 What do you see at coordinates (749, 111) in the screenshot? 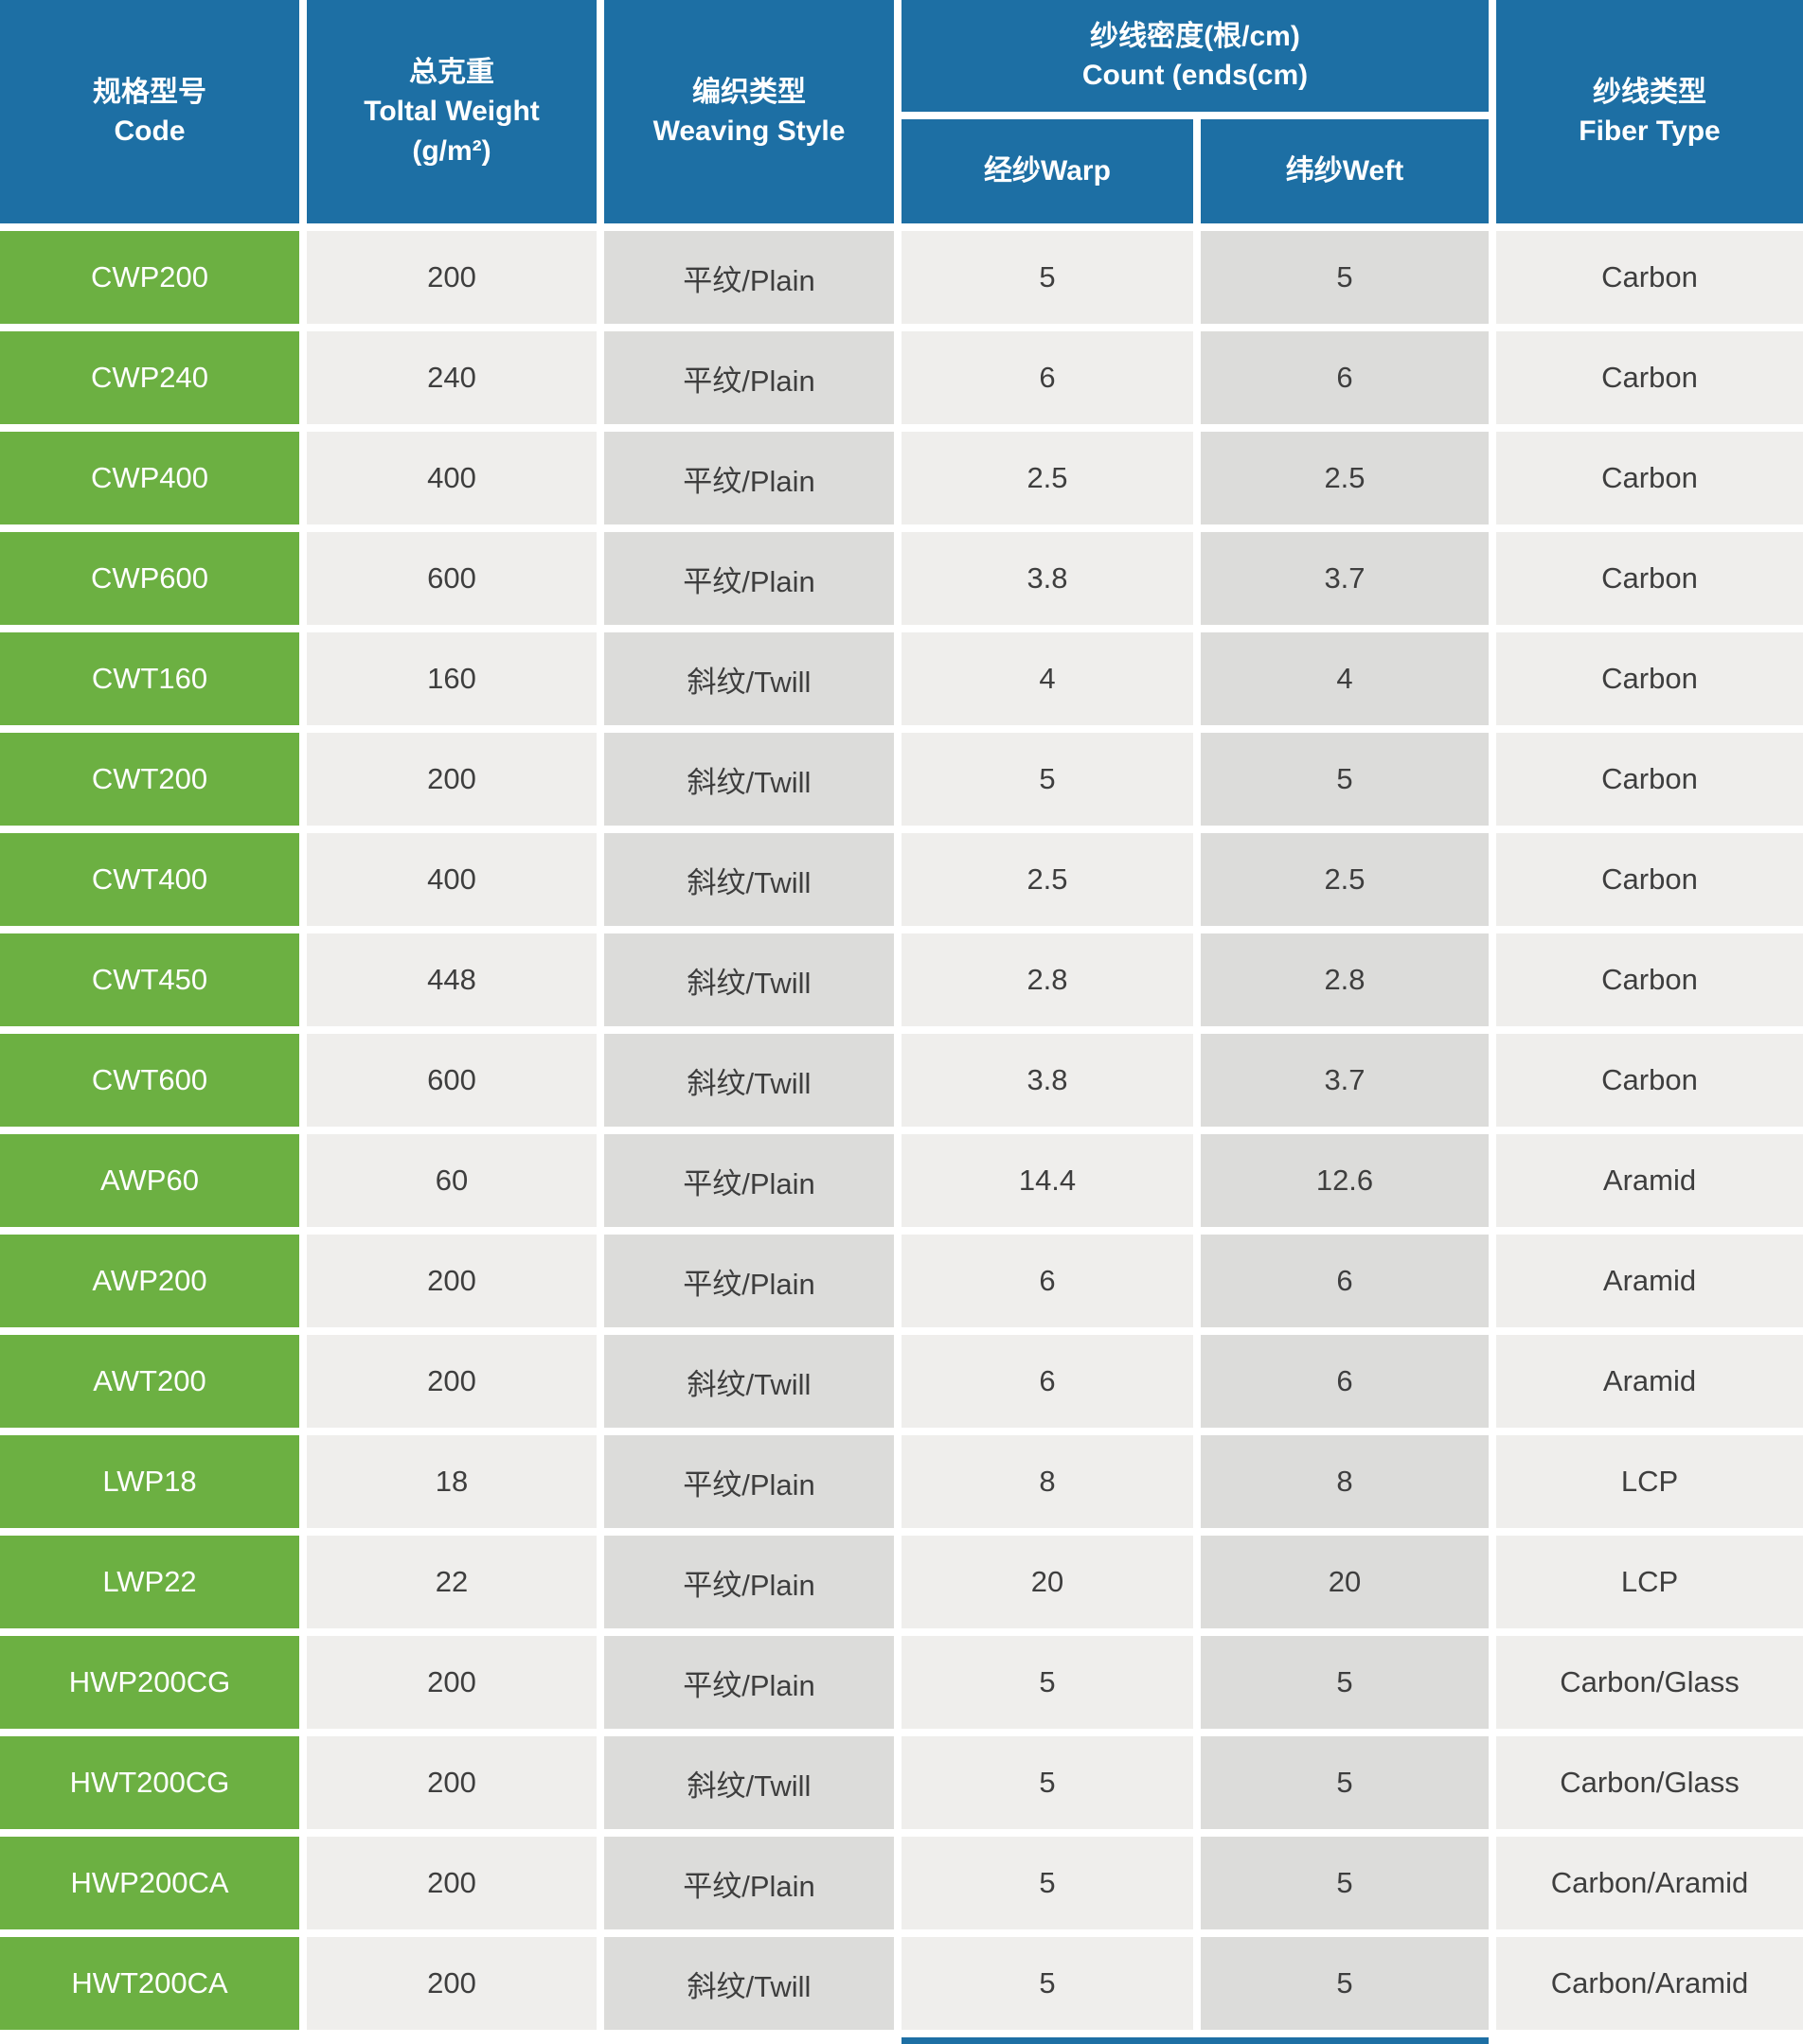
I see `header-weaving-style: 编织类型 Weaving Style` at bounding box center [749, 111].